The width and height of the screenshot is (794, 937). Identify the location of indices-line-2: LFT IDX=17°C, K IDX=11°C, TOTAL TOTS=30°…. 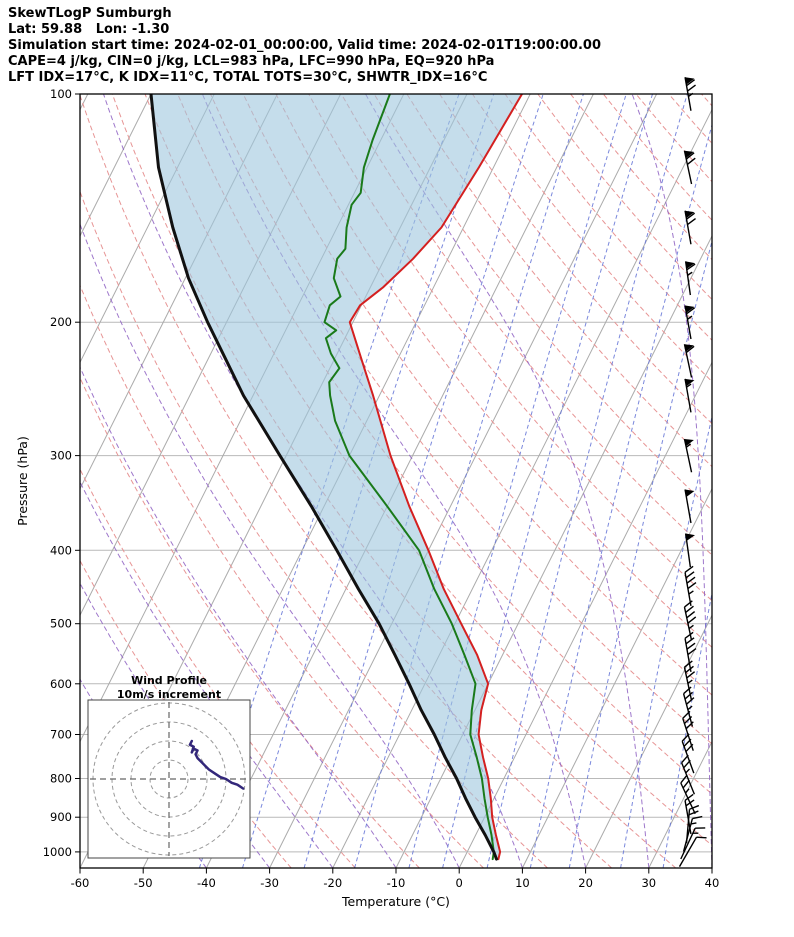
(247, 77).